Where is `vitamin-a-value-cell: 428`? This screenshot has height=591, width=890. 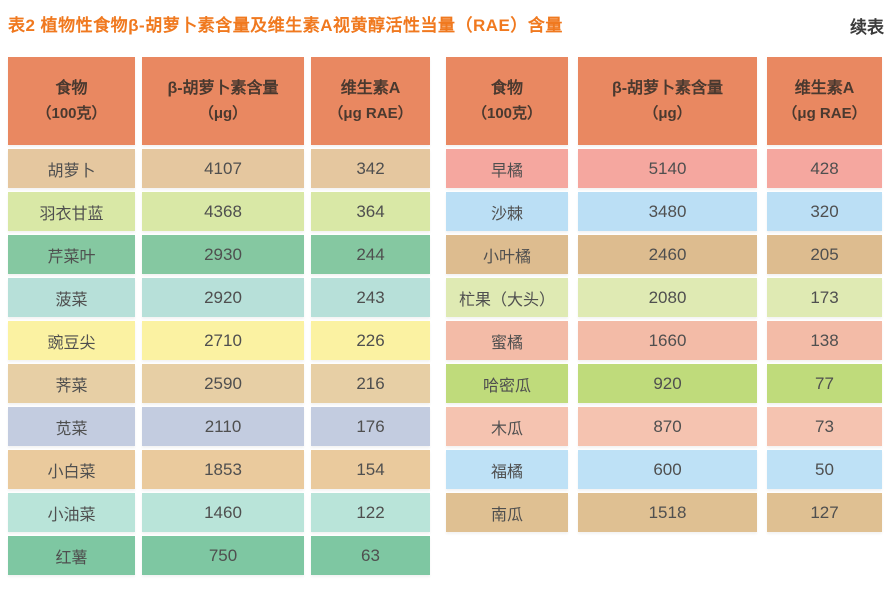 vitamin-a-value-cell: 428 is located at coordinates (824, 168).